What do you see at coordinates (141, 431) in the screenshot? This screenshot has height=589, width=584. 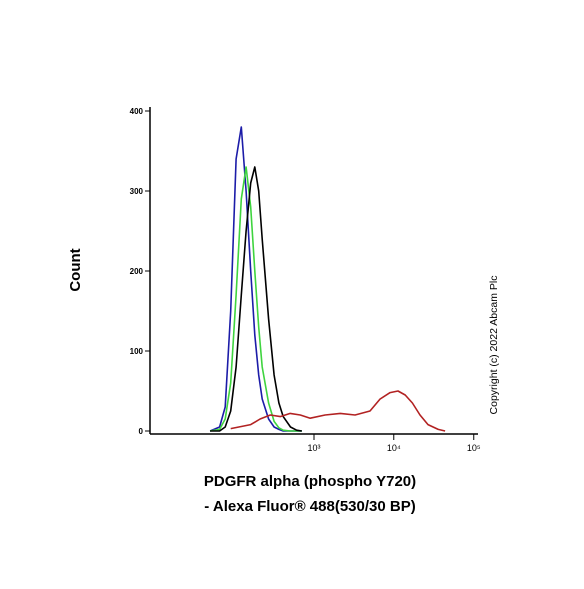 I see `y-tick-label: 0` at bounding box center [141, 431].